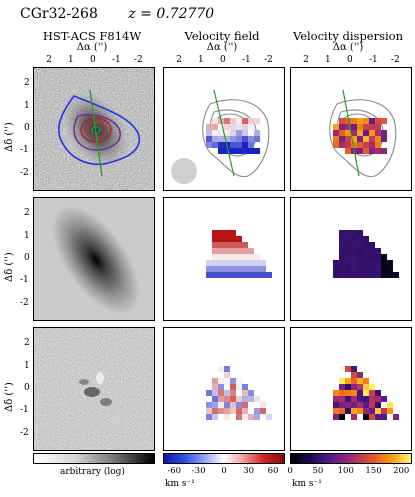 The width and height of the screenshot is (415, 497). What do you see at coordinates (318, 471) in the screenshot?
I see `cbd-ticks-2: 50` at bounding box center [318, 471].